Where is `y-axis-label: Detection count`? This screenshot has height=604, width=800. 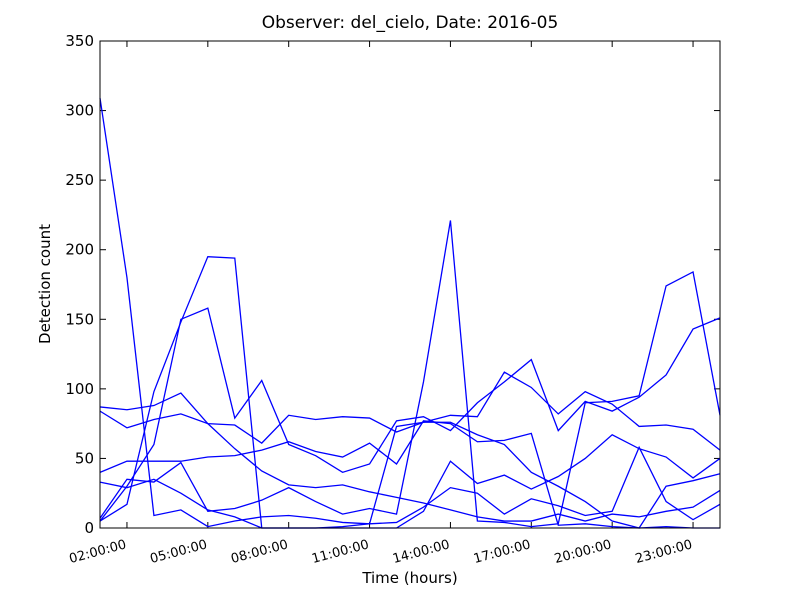 y-axis-label: Detection count is located at coordinates (45, 284).